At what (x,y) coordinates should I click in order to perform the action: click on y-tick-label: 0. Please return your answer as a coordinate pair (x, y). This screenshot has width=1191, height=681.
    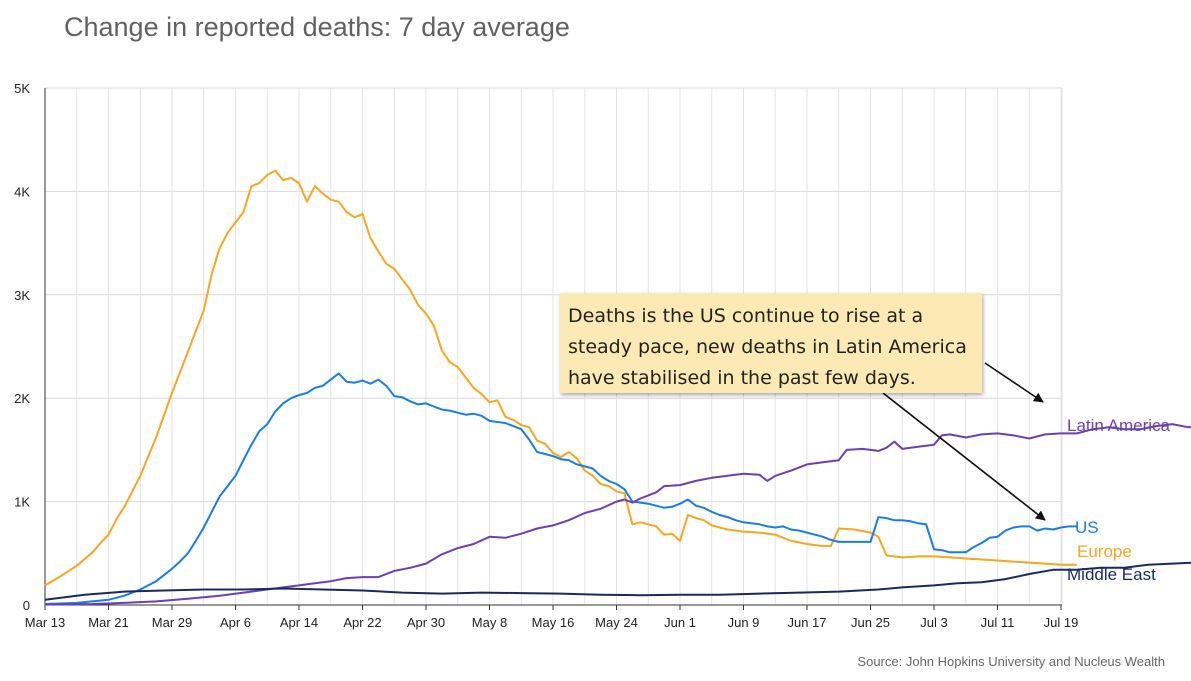
    Looking at the image, I should click on (26, 605).